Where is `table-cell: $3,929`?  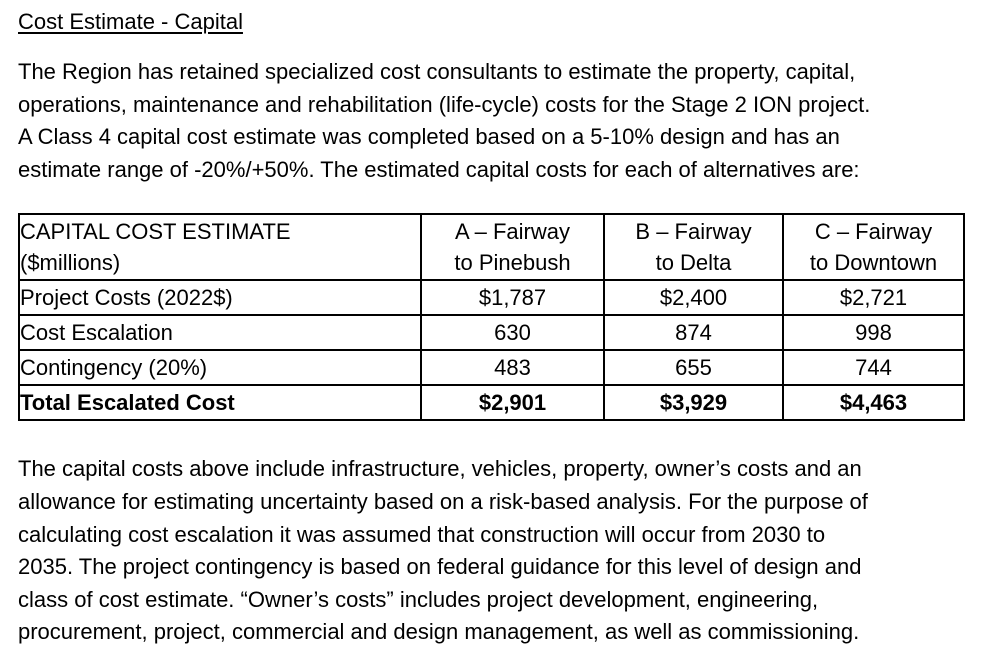
table-cell: $3,929 is located at coordinates (693, 403).